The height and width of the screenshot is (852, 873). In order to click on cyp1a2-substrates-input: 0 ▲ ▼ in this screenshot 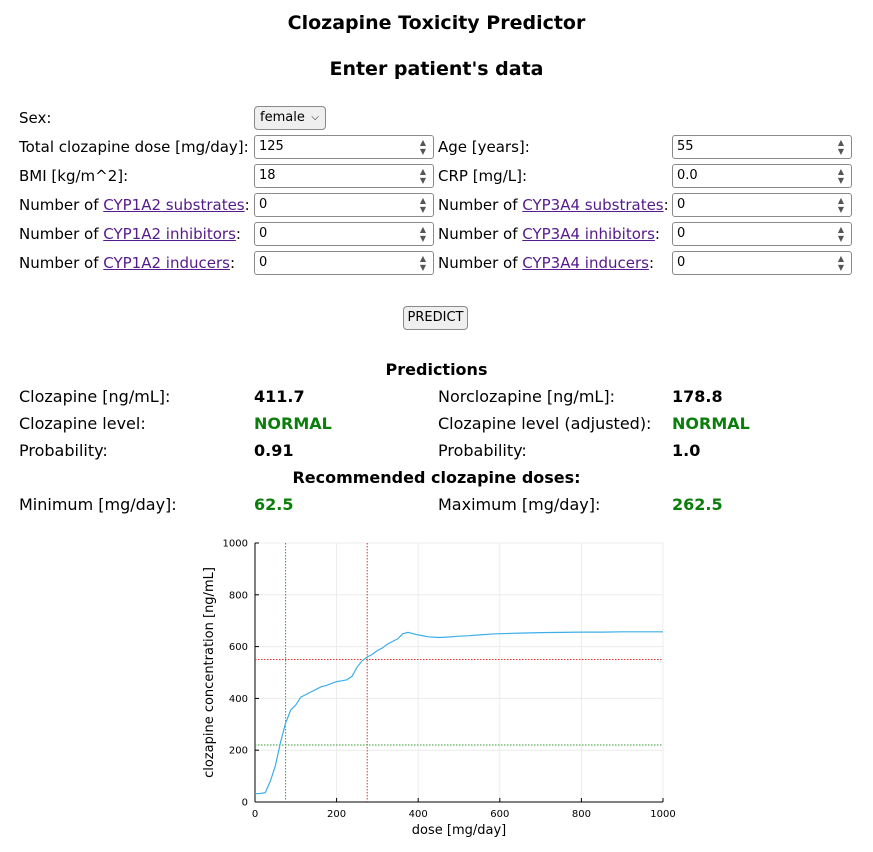, I will do `click(344, 205)`.